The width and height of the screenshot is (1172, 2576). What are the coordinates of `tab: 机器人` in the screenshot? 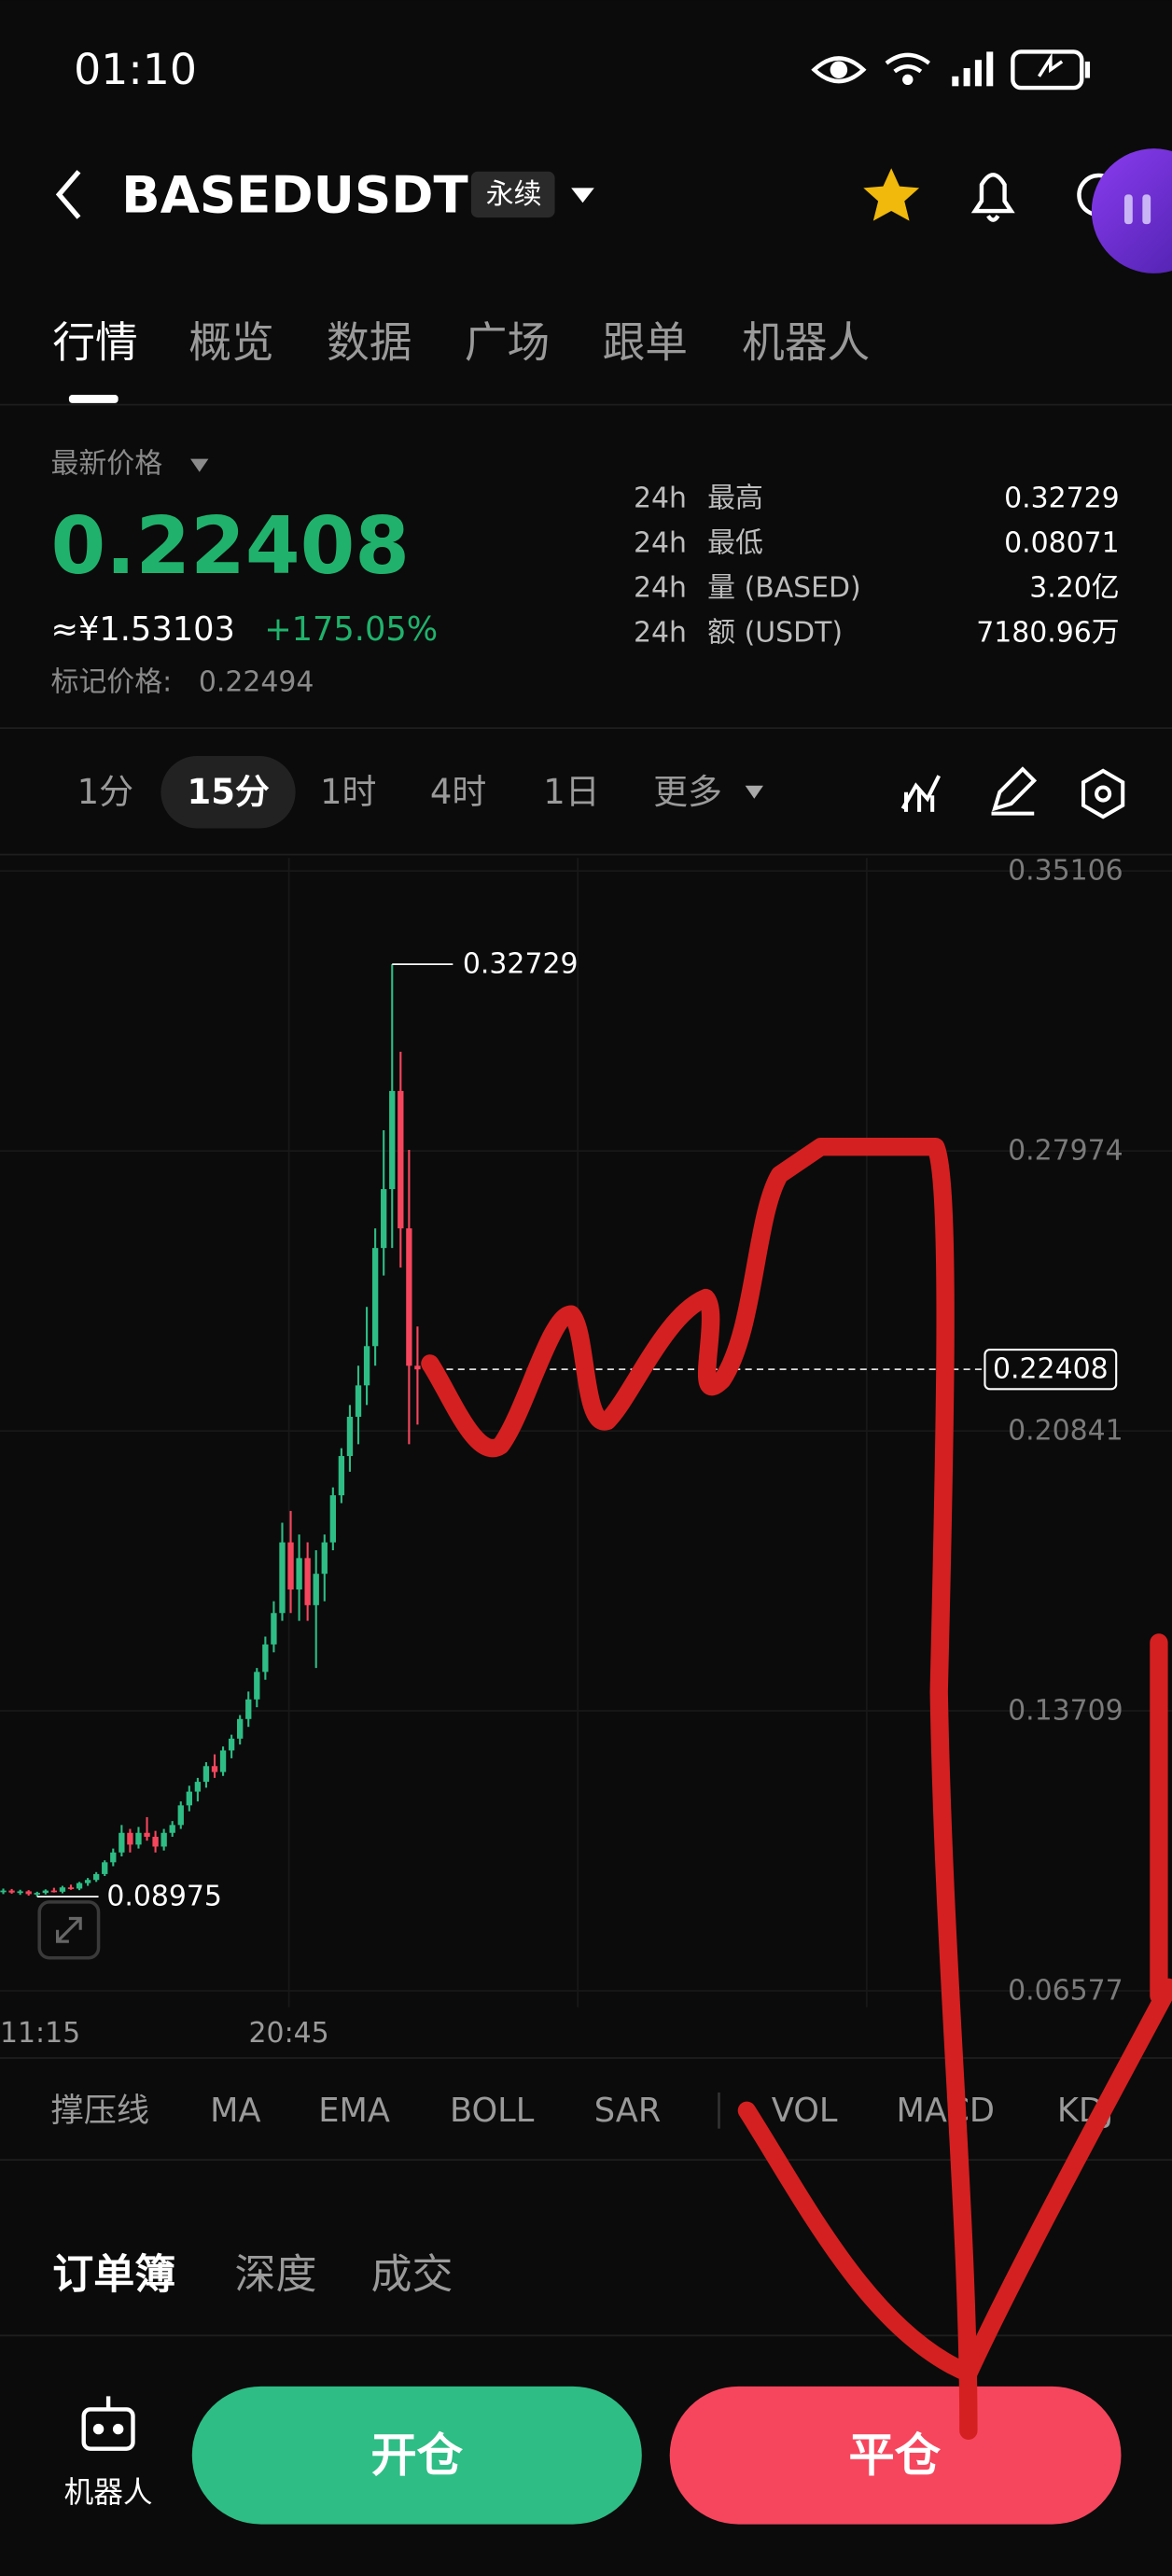 It's located at (806, 342).